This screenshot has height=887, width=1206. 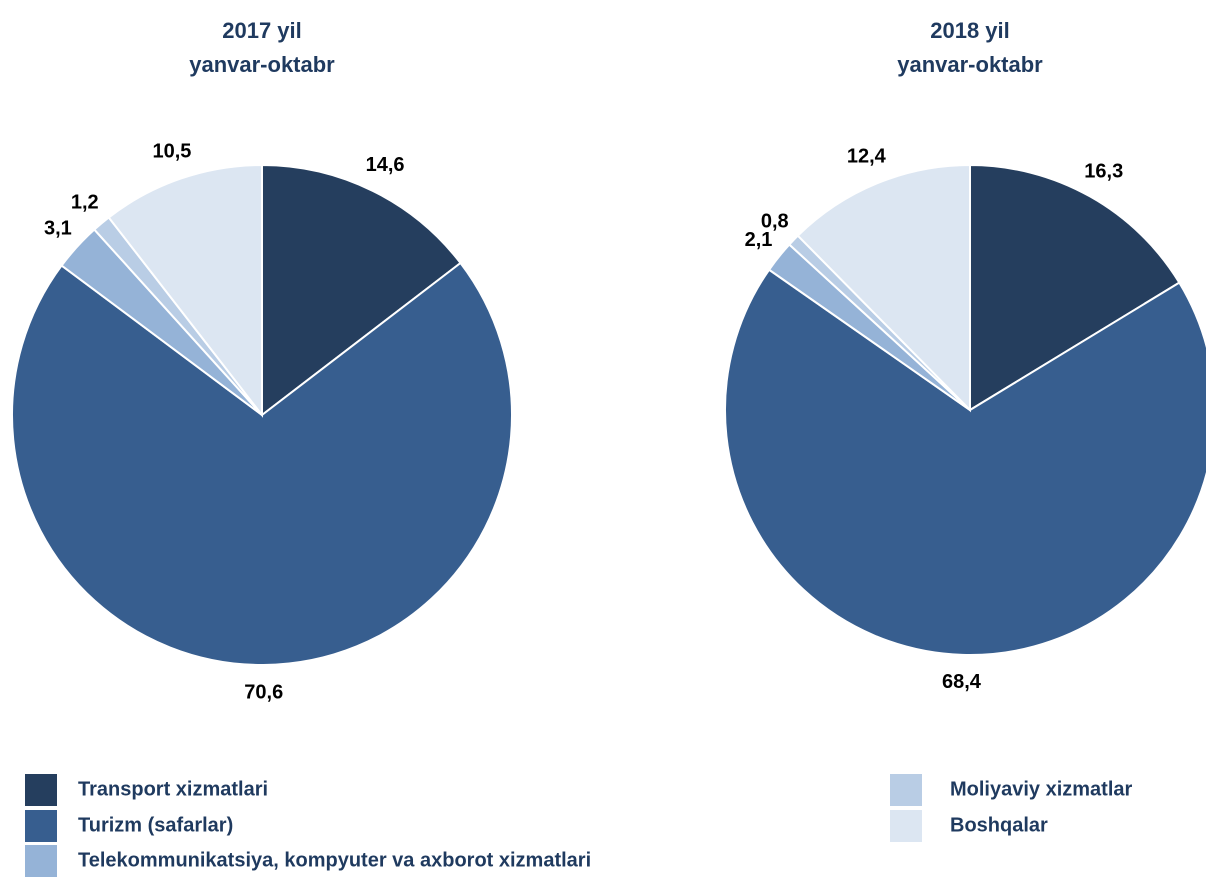 What do you see at coordinates (775, 221) in the screenshot?
I see `data-label: 0,8` at bounding box center [775, 221].